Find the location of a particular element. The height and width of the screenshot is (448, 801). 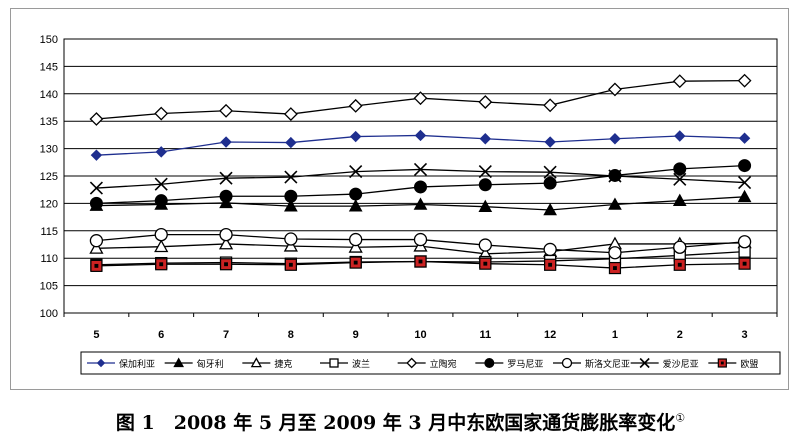

legend-item: 立陶宛 is located at coordinates (427, 363).